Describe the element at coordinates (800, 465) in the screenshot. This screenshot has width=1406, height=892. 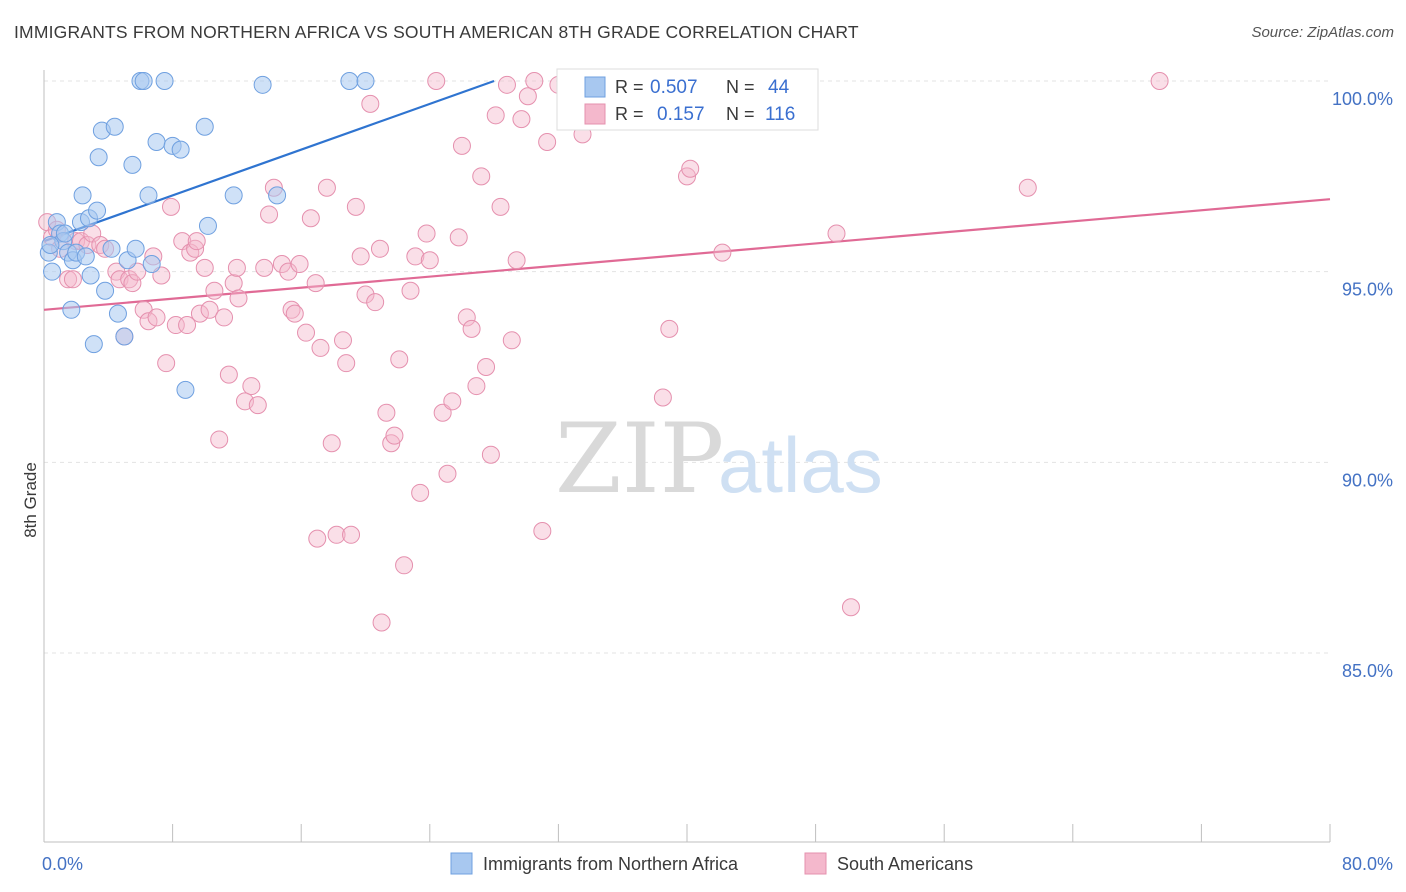
I see `watermark-atlas: atlas` at that location.